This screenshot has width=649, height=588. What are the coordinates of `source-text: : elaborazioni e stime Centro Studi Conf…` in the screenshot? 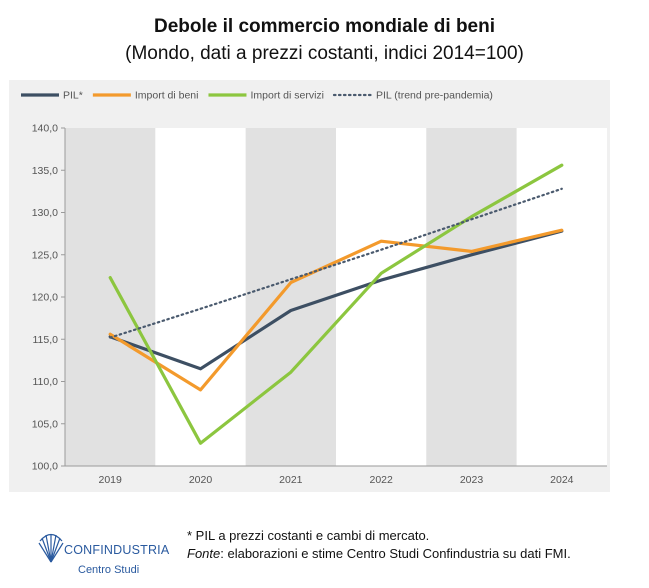 It's located at (395, 553).